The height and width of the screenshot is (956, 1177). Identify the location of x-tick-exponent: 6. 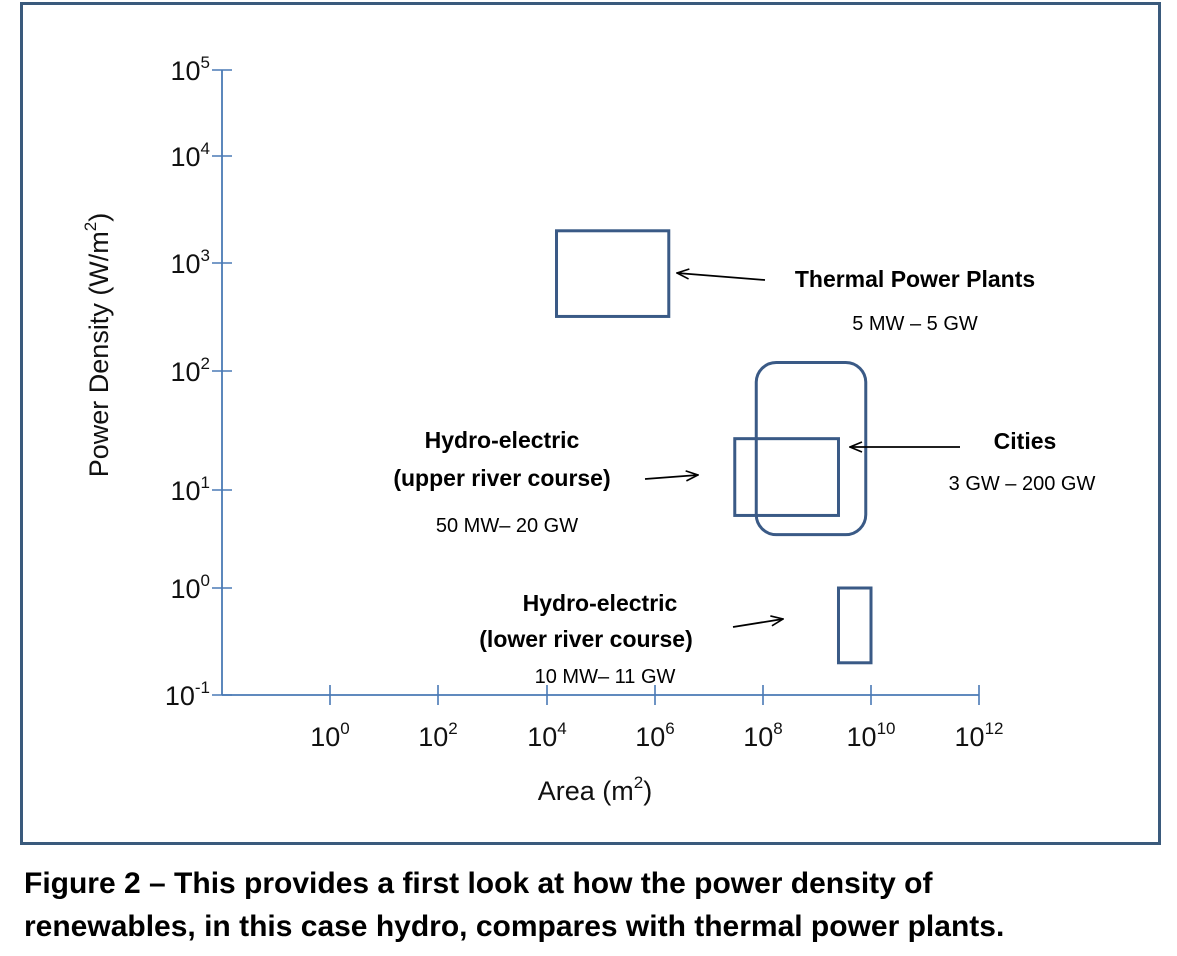
(669, 728).